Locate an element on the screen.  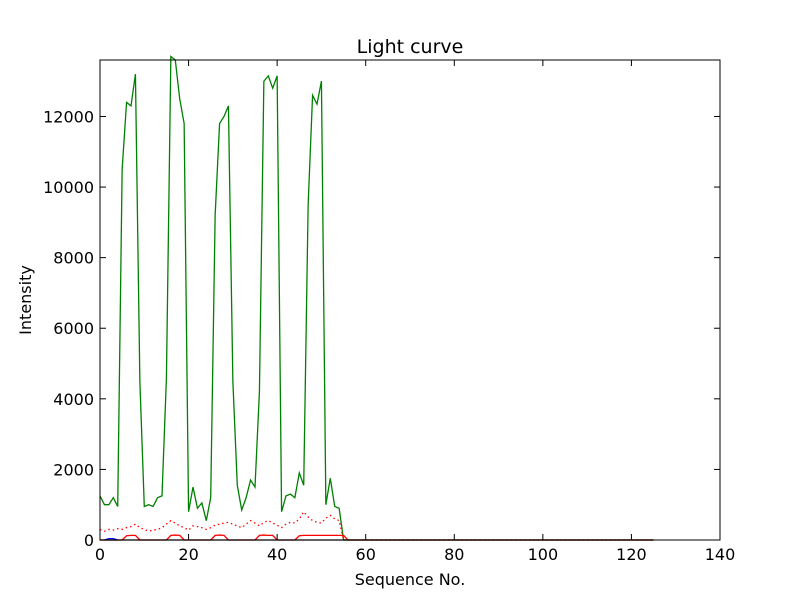
x-tick-label: 100 is located at coordinates (543, 554).